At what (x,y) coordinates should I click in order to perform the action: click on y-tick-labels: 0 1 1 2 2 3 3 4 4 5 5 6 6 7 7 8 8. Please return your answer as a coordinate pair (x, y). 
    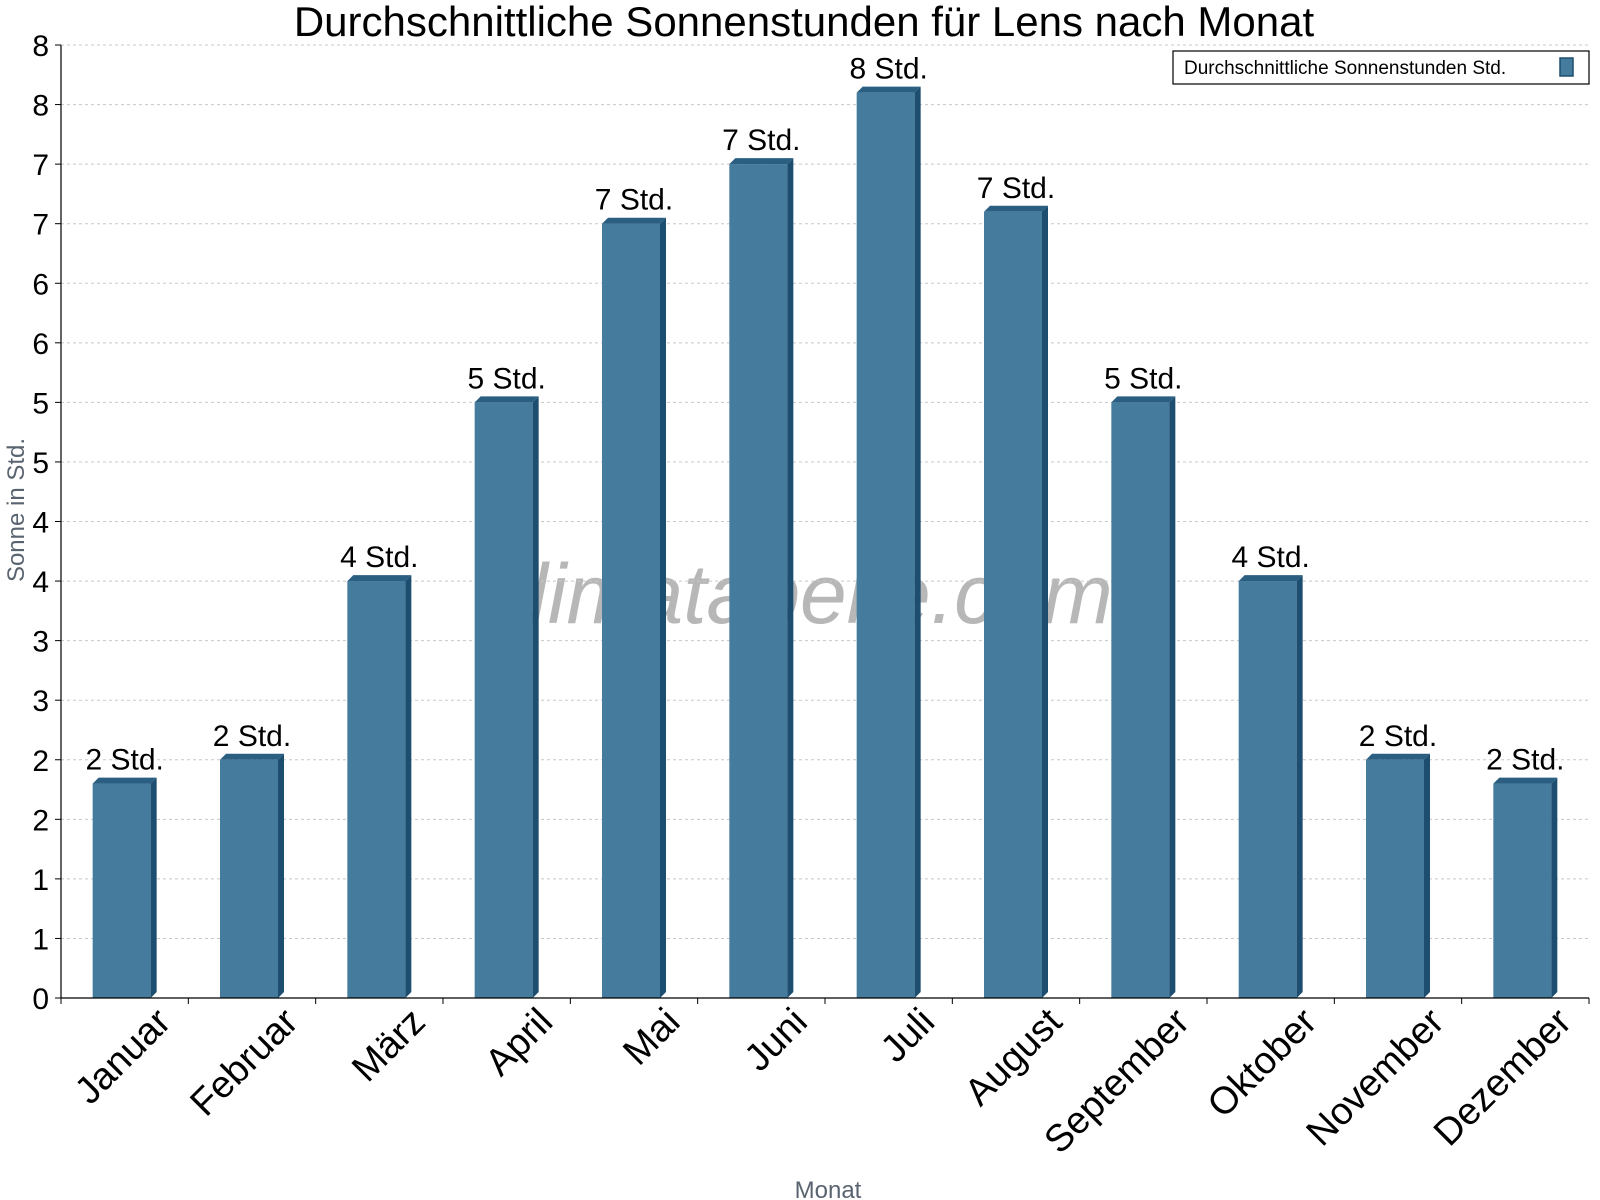
    Looking at the image, I should click on (40, 523).